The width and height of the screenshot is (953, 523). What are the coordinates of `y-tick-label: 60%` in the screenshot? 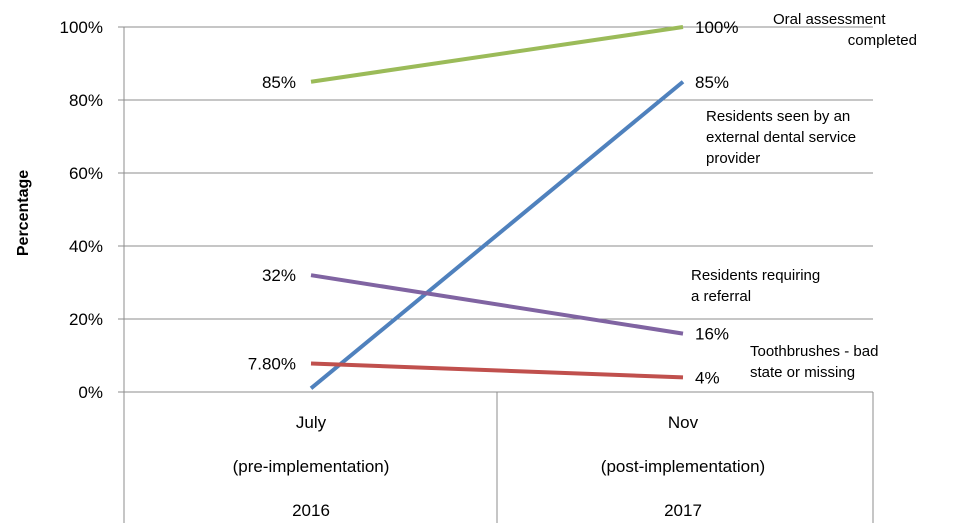 It's located at (86, 173).